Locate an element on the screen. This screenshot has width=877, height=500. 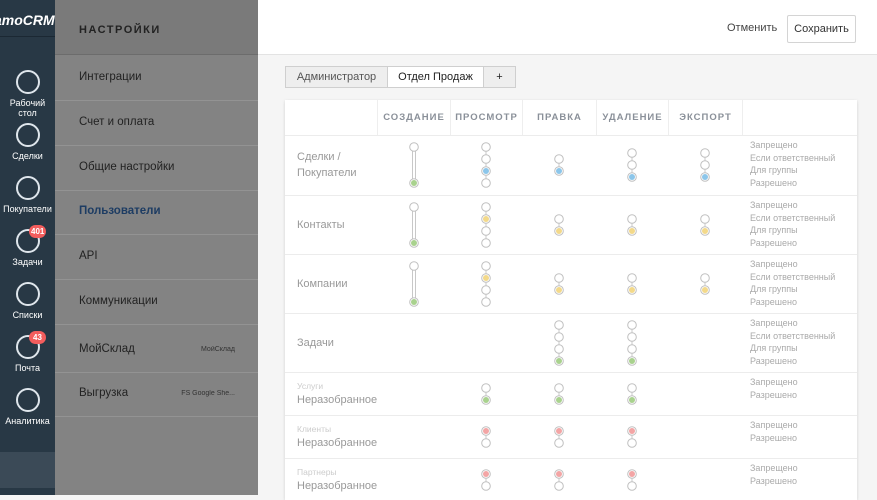
column-header: УДАЛЕНИЕ is located at coordinates (632, 117).